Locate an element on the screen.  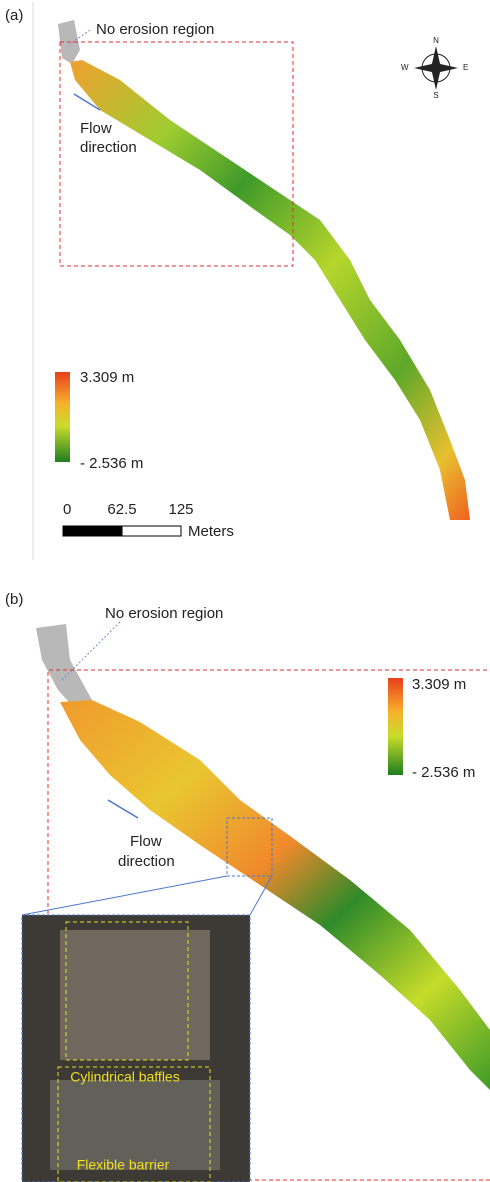
compass-label: E is located at coordinates (465, 67).